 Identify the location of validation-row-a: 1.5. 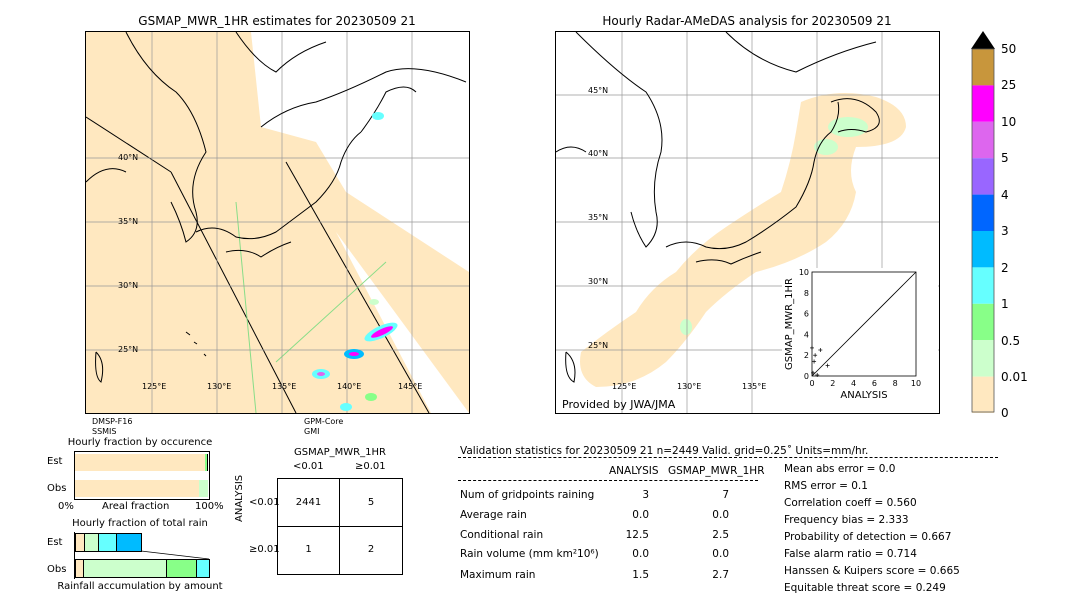
(640, 575).